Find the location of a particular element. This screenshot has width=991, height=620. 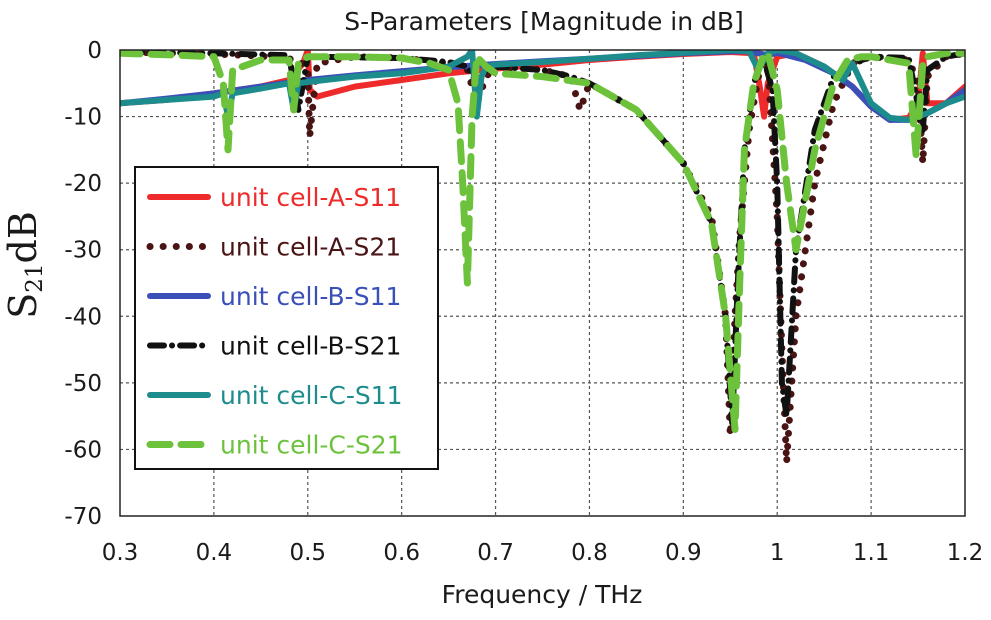

y-tick-label: -50 is located at coordinates (83, 384).